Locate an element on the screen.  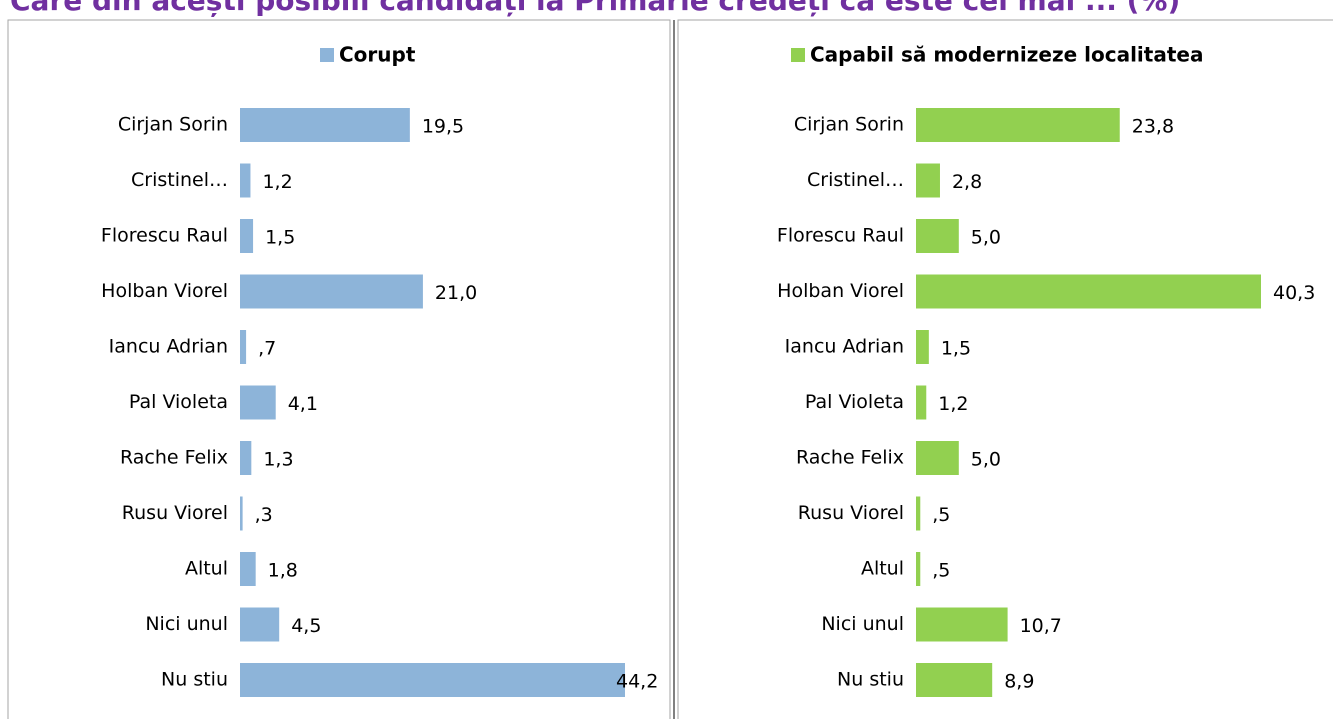
legend-label: Corupt is located at coordinates (377, 55).